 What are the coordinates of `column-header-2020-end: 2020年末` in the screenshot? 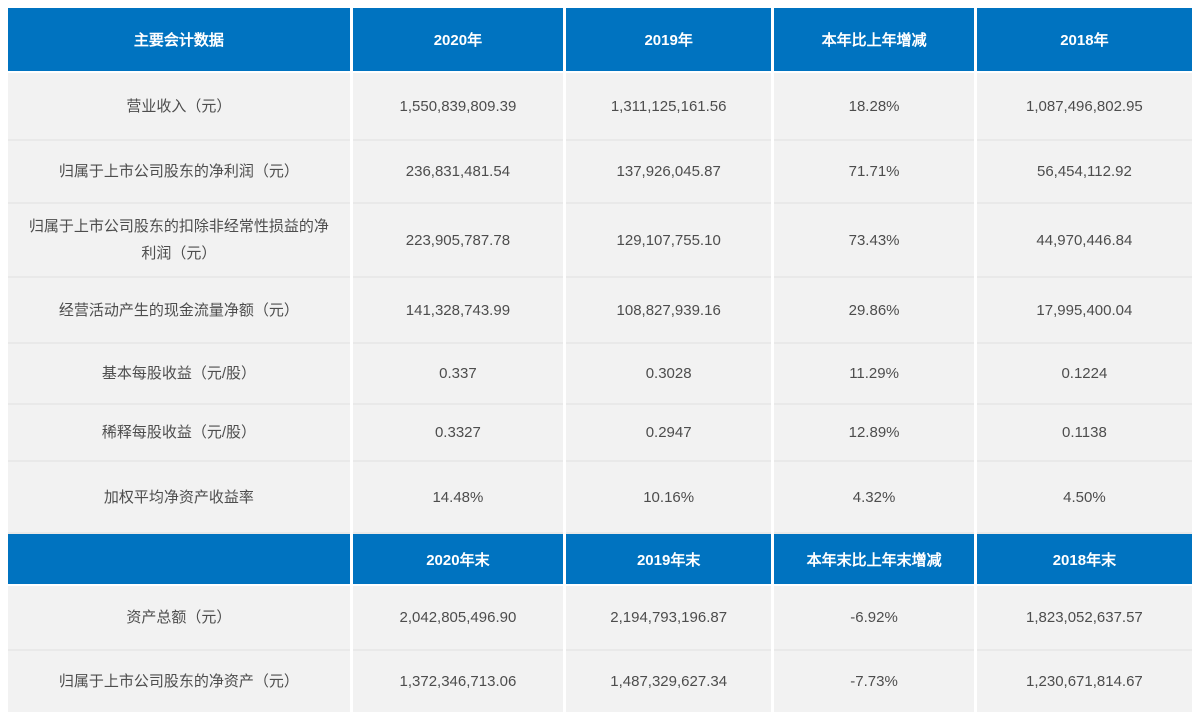 It's located at (457, 559).